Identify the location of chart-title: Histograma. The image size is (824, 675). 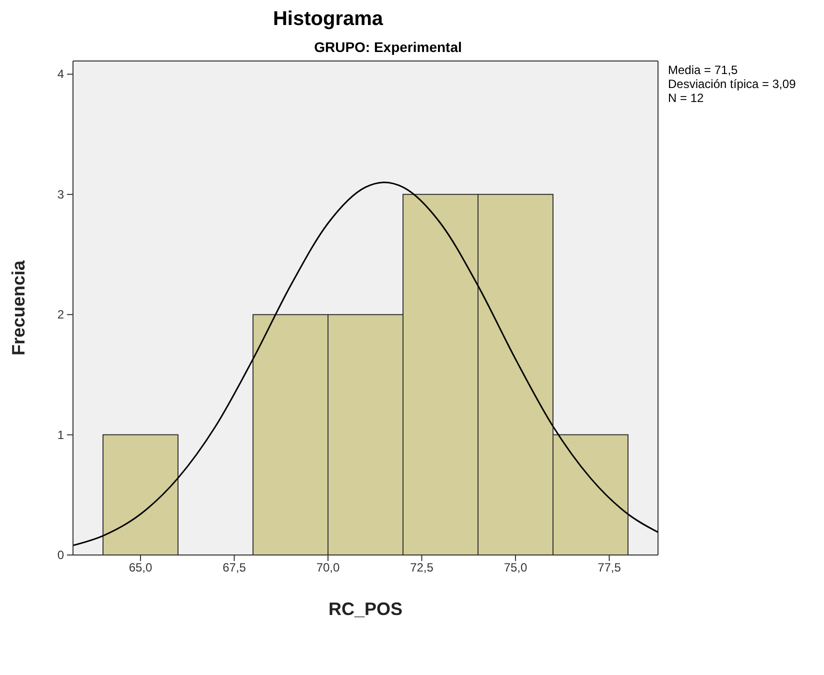
(328, 19).